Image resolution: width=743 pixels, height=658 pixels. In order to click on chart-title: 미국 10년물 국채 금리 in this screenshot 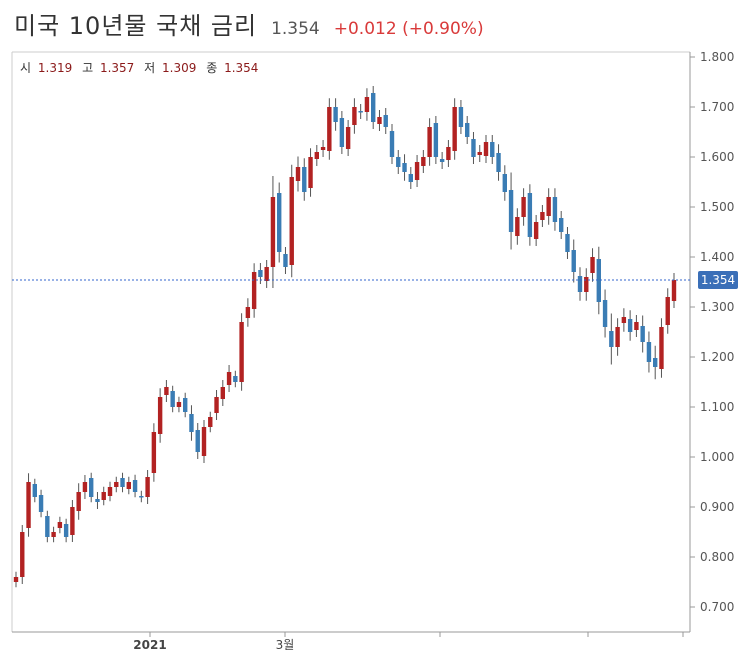, I will do `click(136, 26)`.